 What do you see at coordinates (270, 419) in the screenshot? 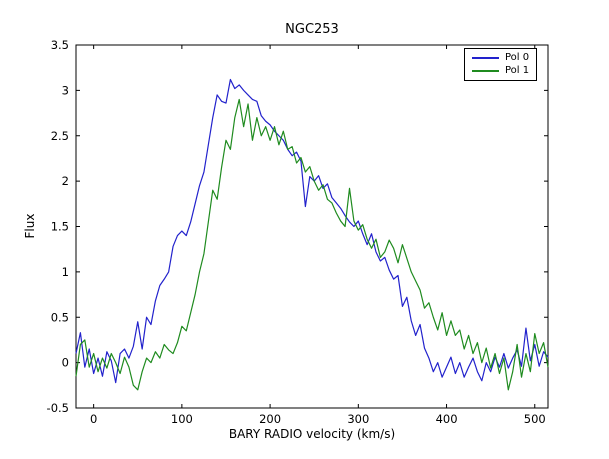
I see `x-tick-label: 200` at bounding box center [270, 419].